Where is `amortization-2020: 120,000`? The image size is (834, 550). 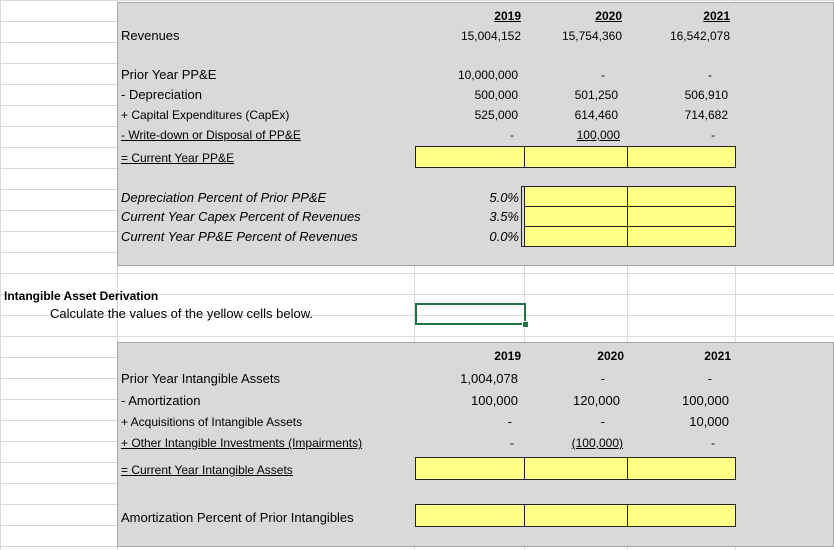 amortization-2020: 120,000 is located at coordinates (596, 400).